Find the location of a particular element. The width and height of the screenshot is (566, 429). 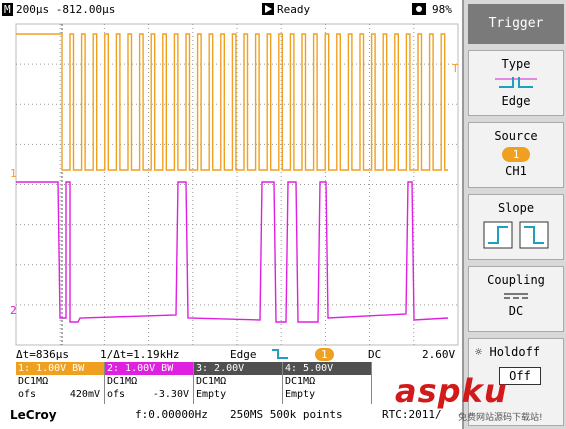

status-bar: M 200µs -812.00µs Ready 98% is located at coordinates (231, 11).